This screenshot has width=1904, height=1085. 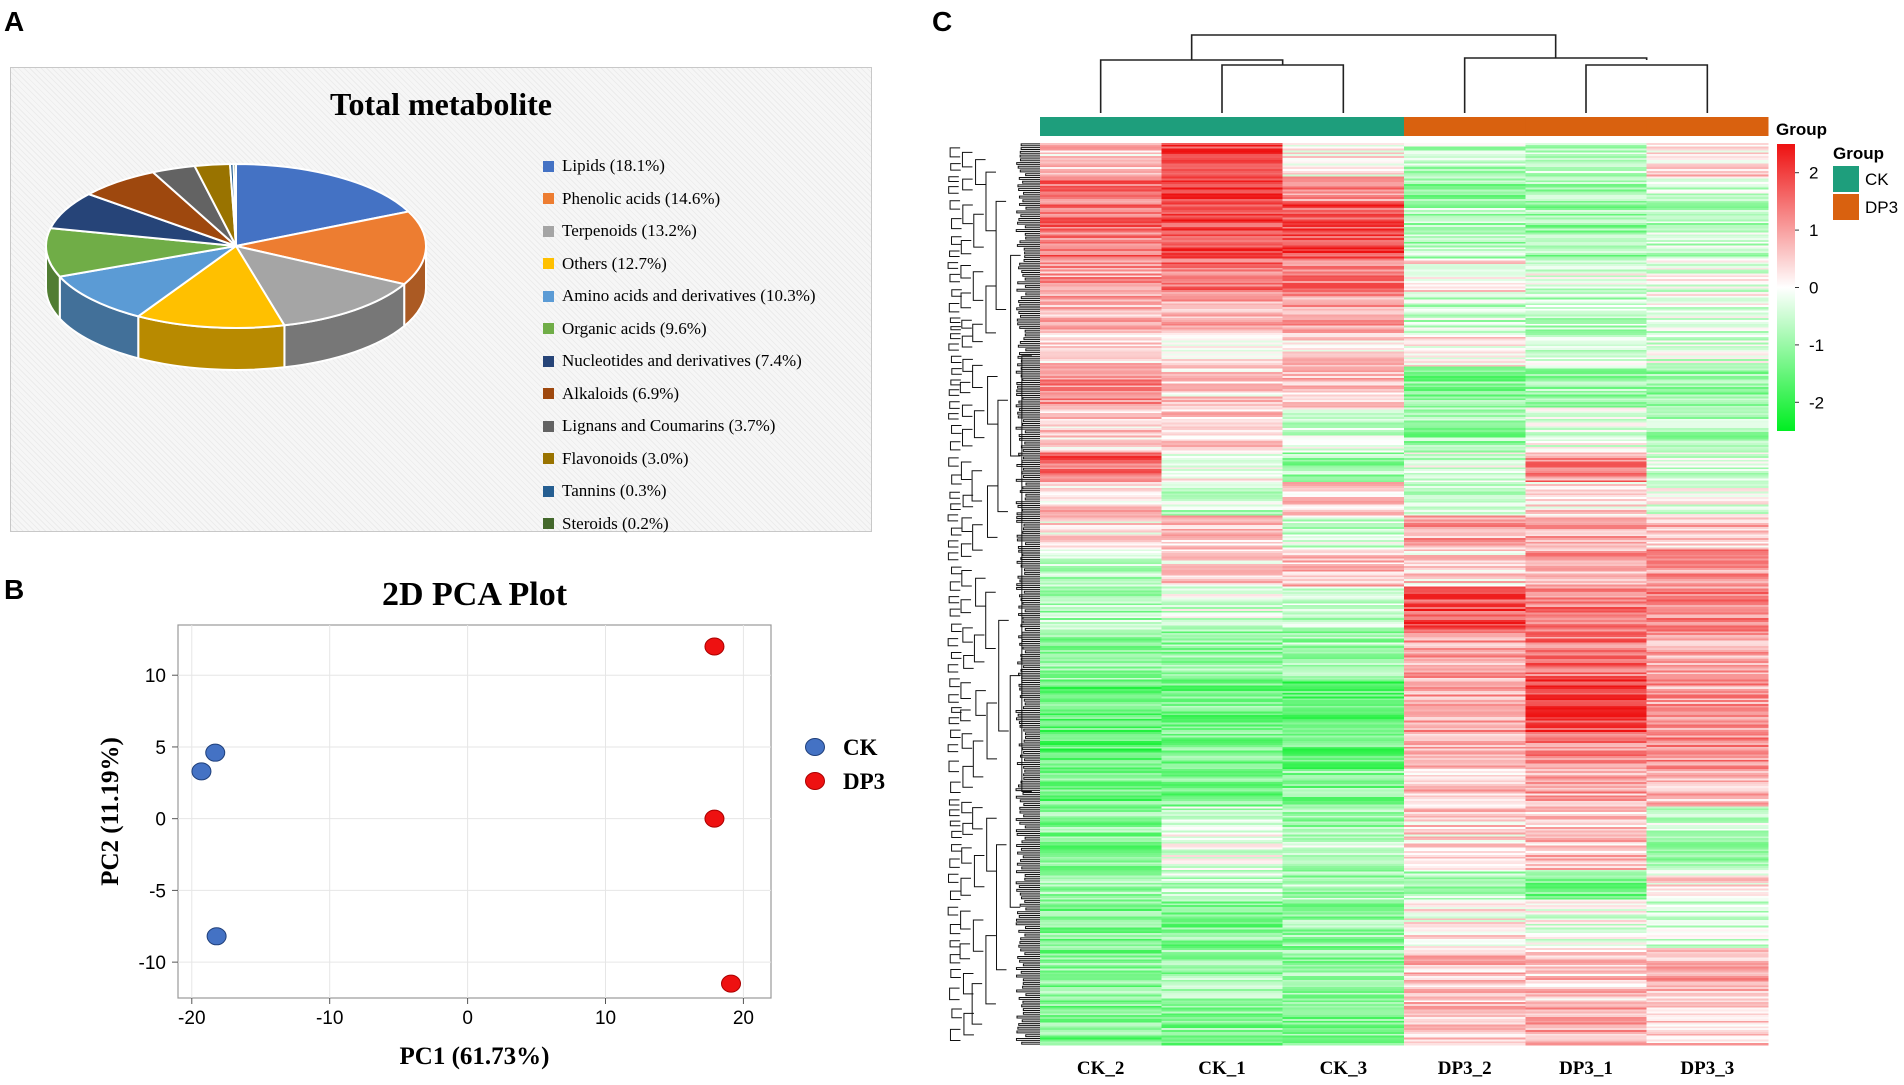 What do you see at coordinates (614, 263) in the screenshot?
I see `pie-legend-label: Others (12.7%)` at bounding box center [614, 263].